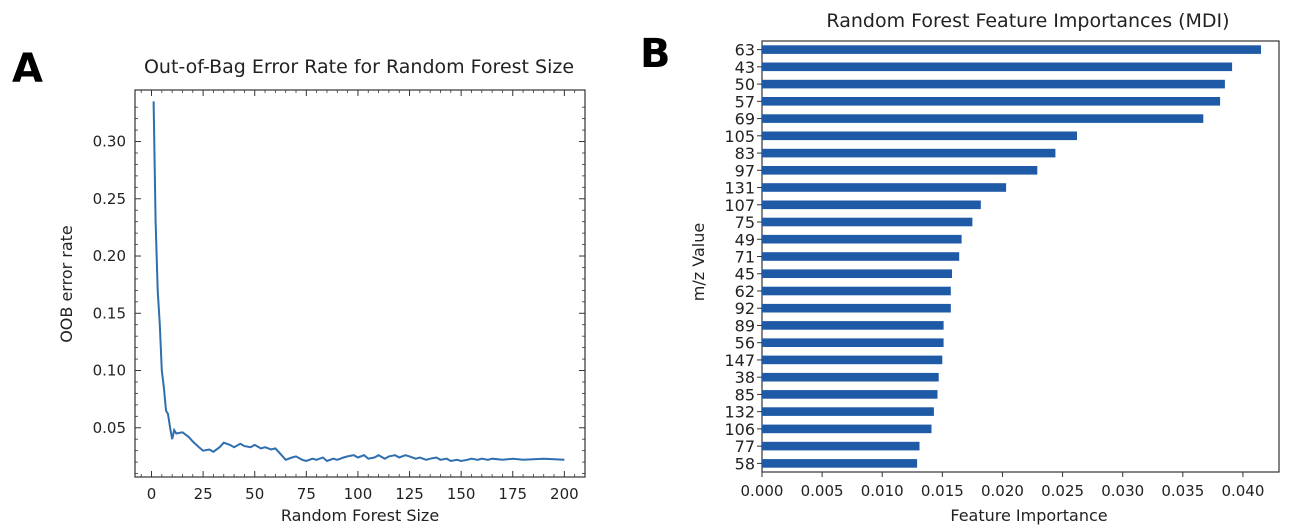 This screenshot has width=1290, height=527. Describe the element at coordinates (254, 494) in the screenshot. I see `chart-a-xtick-label: 50` at that location.